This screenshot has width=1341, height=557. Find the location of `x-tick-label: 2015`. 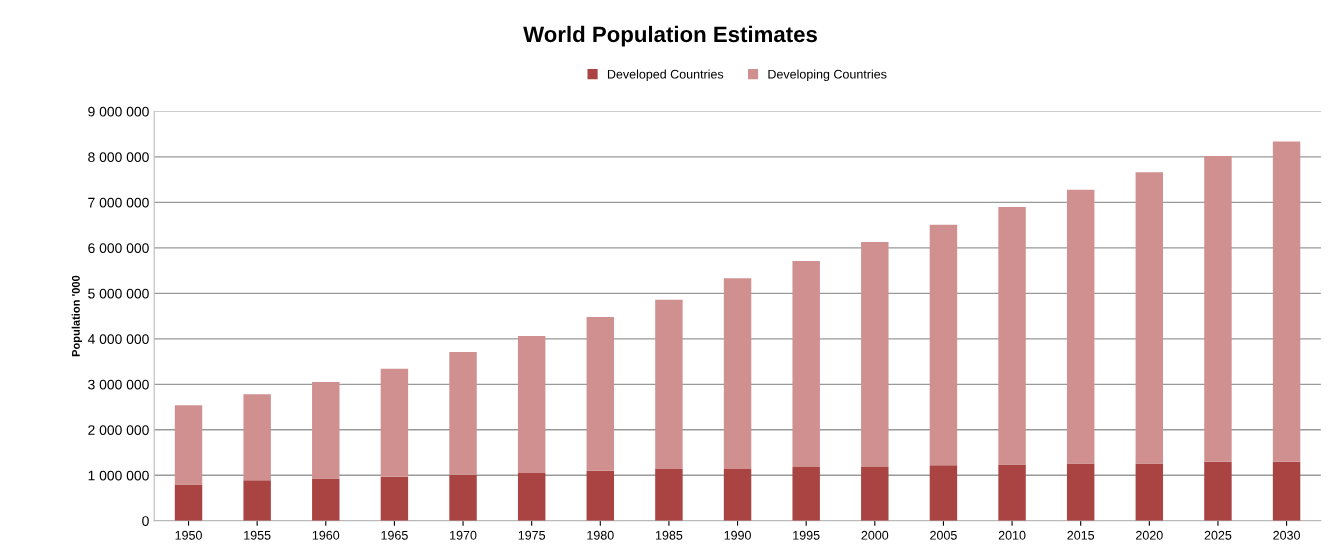

x-tick-label: 2015 is located at coordinates (1081, 535).